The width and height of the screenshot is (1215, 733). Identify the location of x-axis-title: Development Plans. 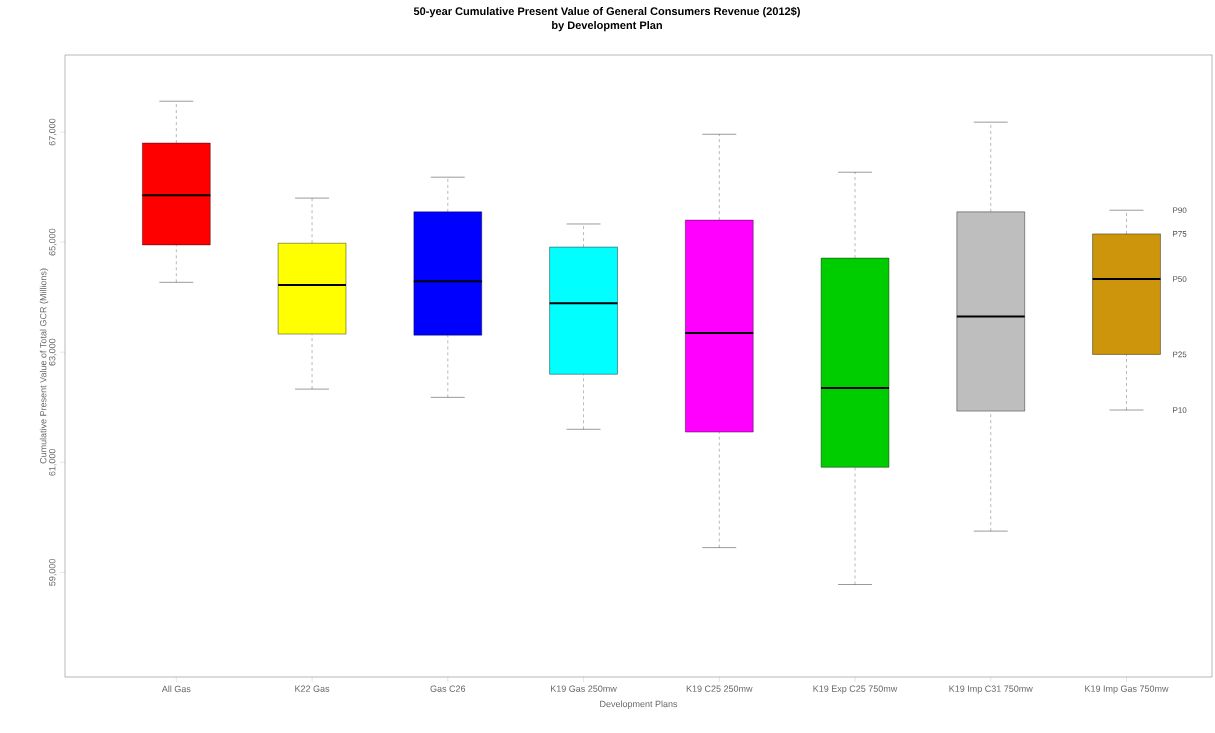
(639, 704).